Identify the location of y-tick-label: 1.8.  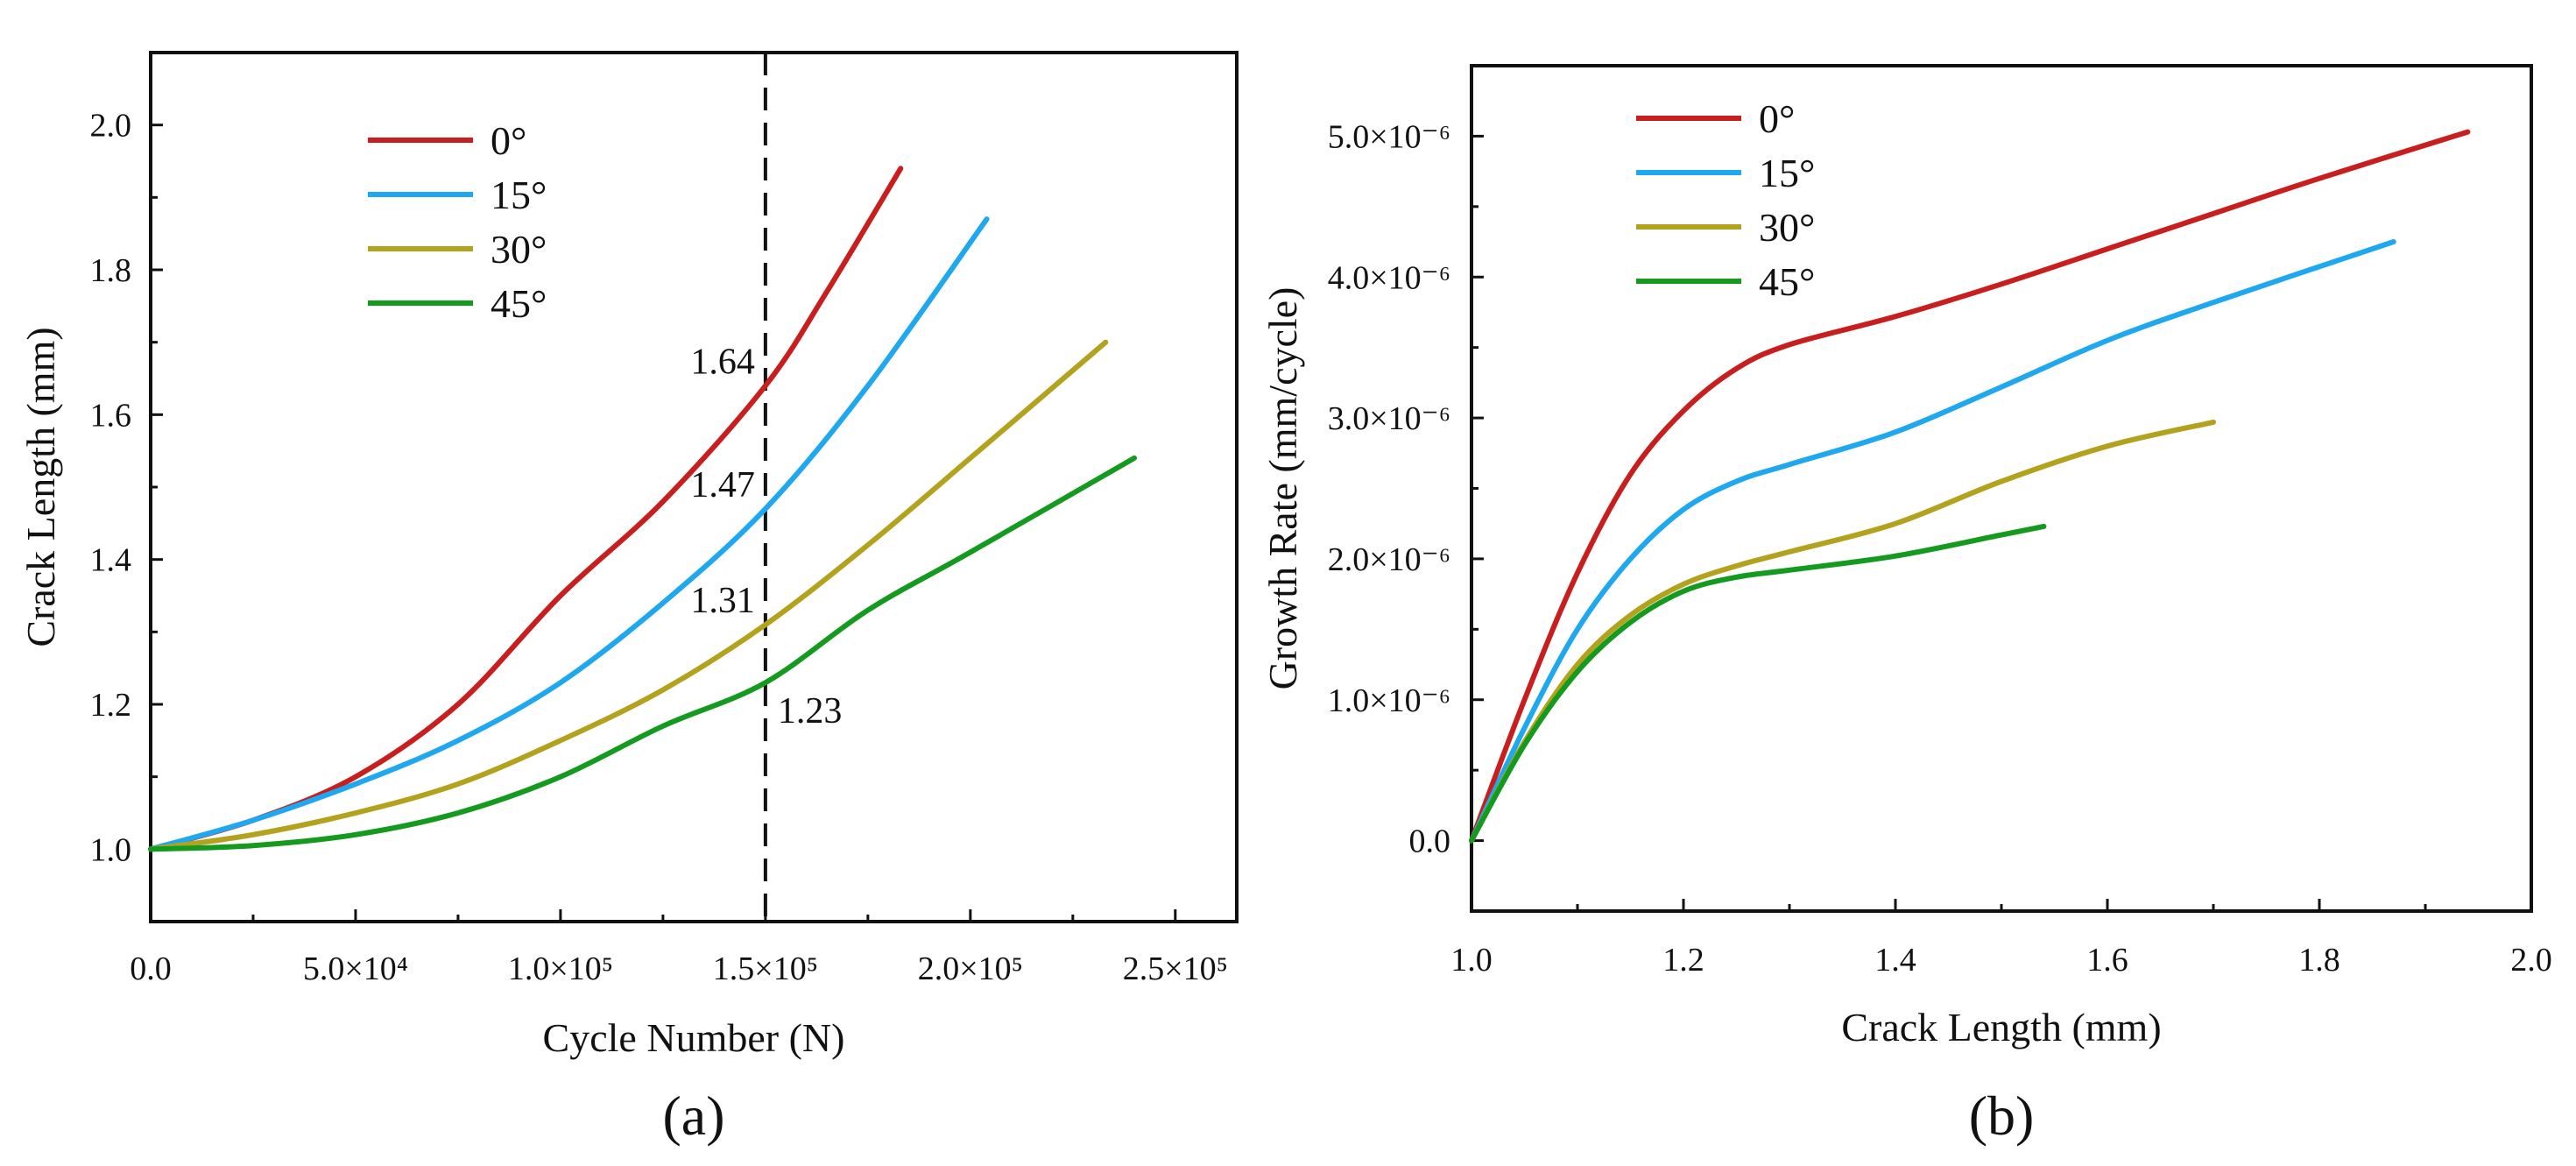
(111, 270).